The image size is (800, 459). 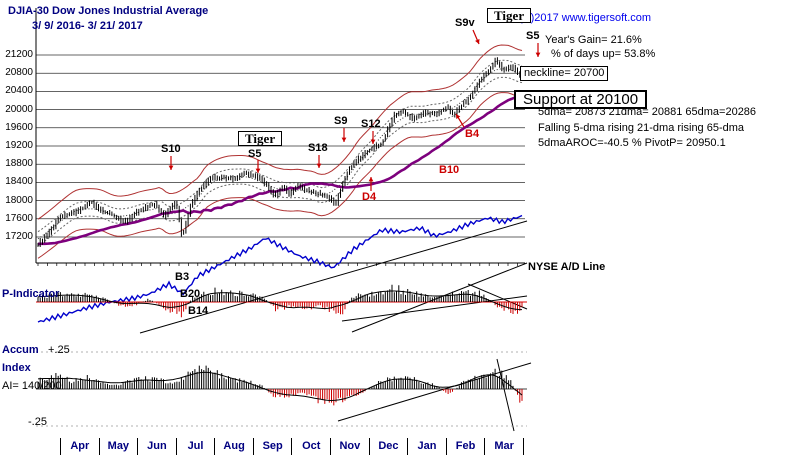 What do you see at coordinates (504, 446) in the screenshot?
I see `month-label-mar: Mar` at bounding box center [504, 446].